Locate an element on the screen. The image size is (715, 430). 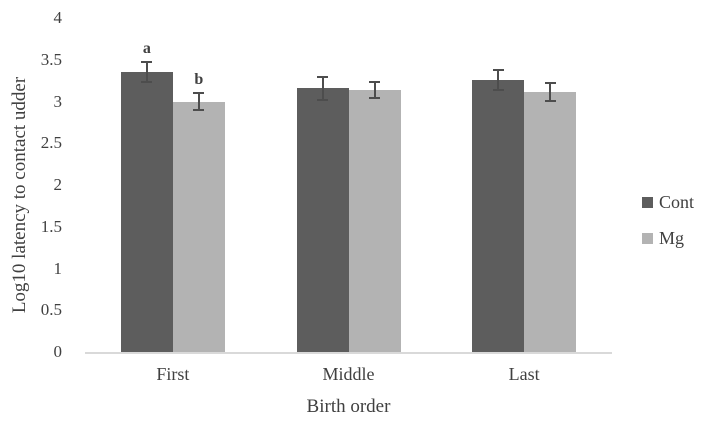
legend-item-cont: Cont is located at coordinates (668, 202).